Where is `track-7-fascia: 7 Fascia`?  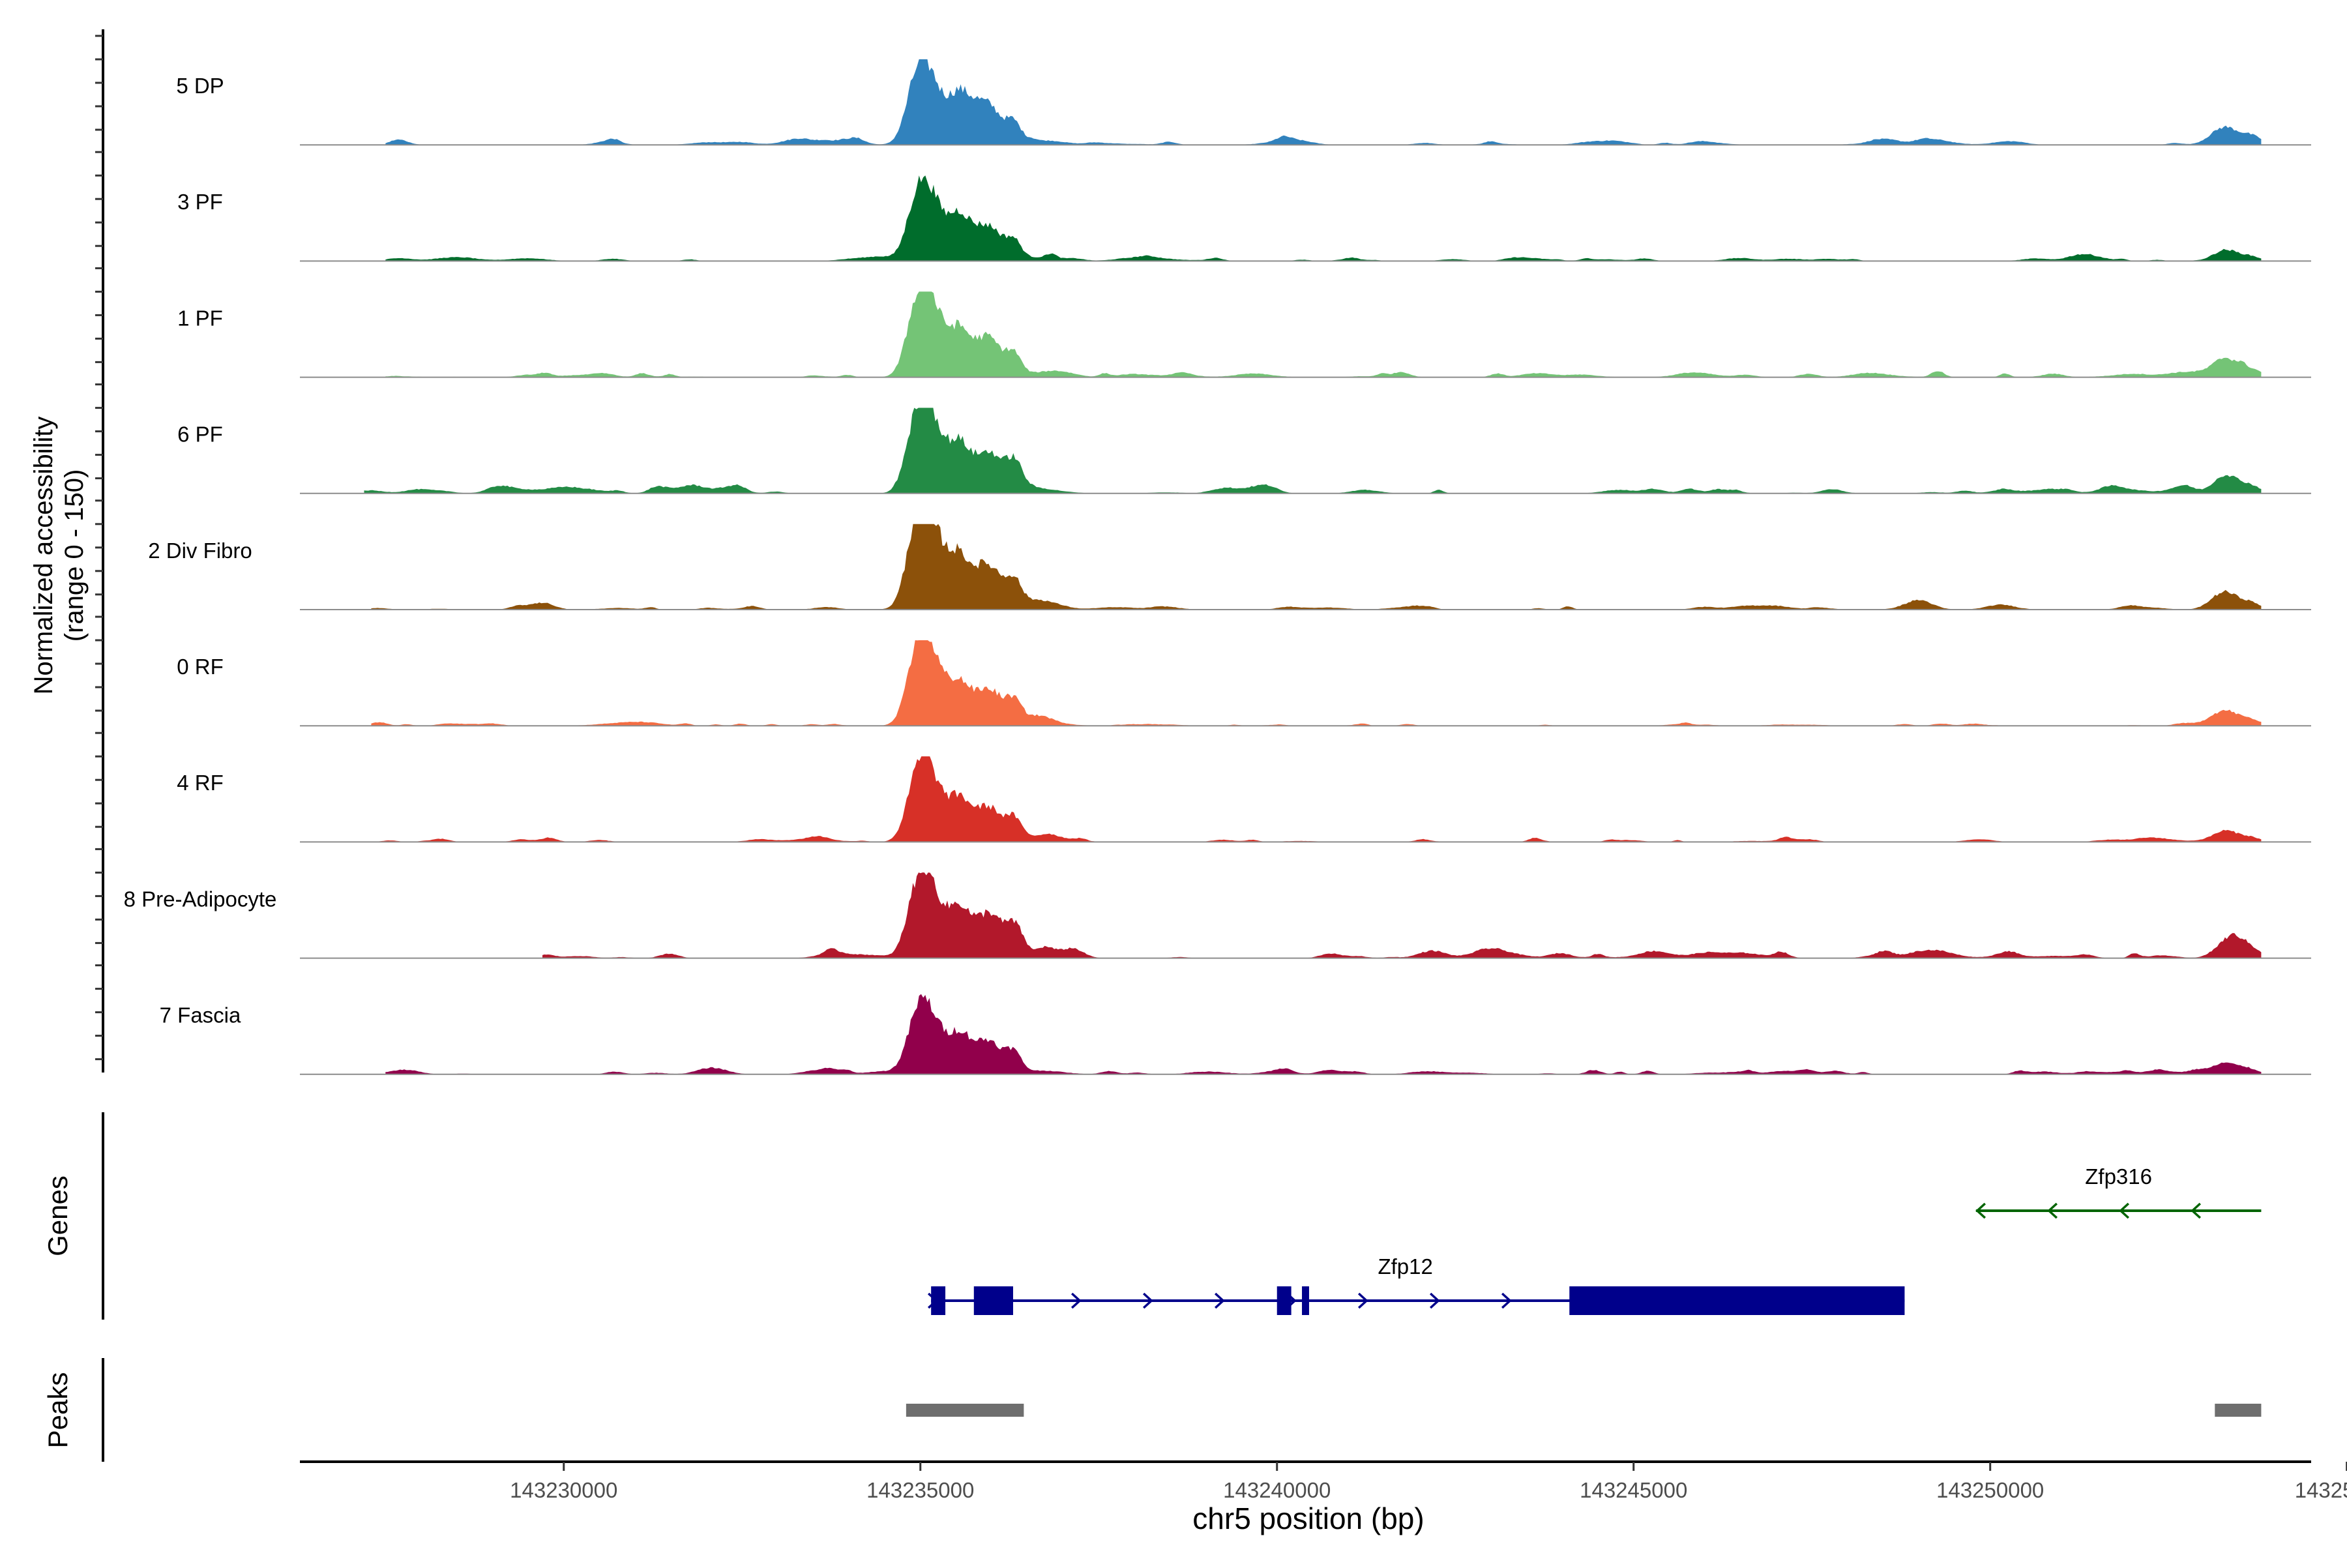 track-7-fascia: 7 Fascia is located at coordinates (1235, 1035).